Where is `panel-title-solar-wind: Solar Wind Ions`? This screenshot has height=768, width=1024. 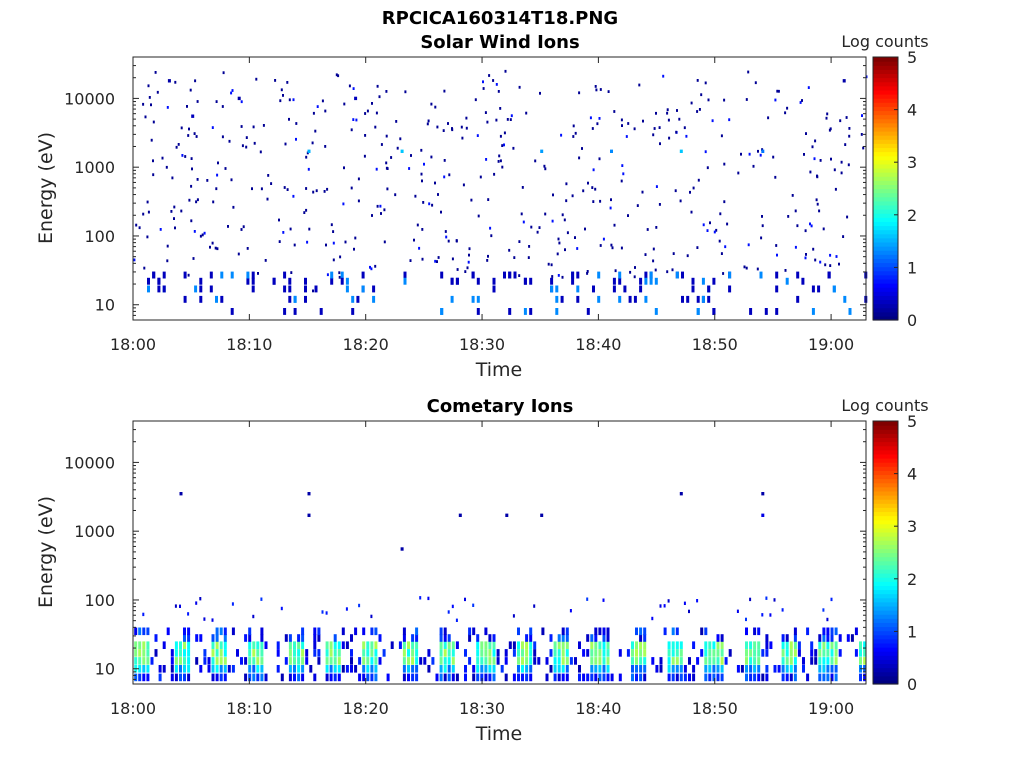
panel-title-solar-wind: Solar Wind Ions is located at coordinates (499, 42).